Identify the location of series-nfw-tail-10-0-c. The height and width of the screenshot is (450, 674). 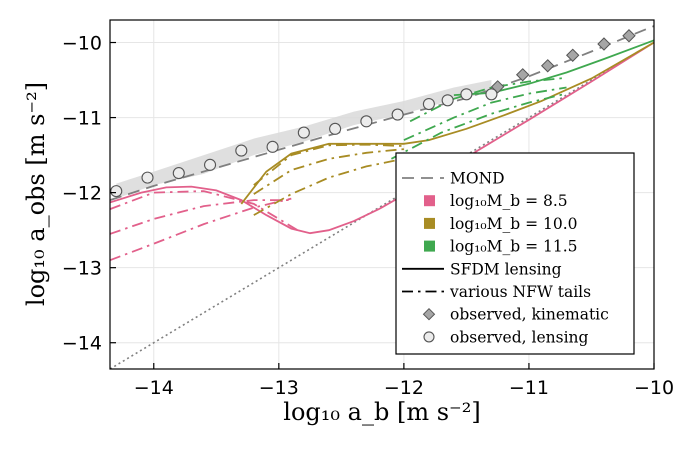
(329, 186).